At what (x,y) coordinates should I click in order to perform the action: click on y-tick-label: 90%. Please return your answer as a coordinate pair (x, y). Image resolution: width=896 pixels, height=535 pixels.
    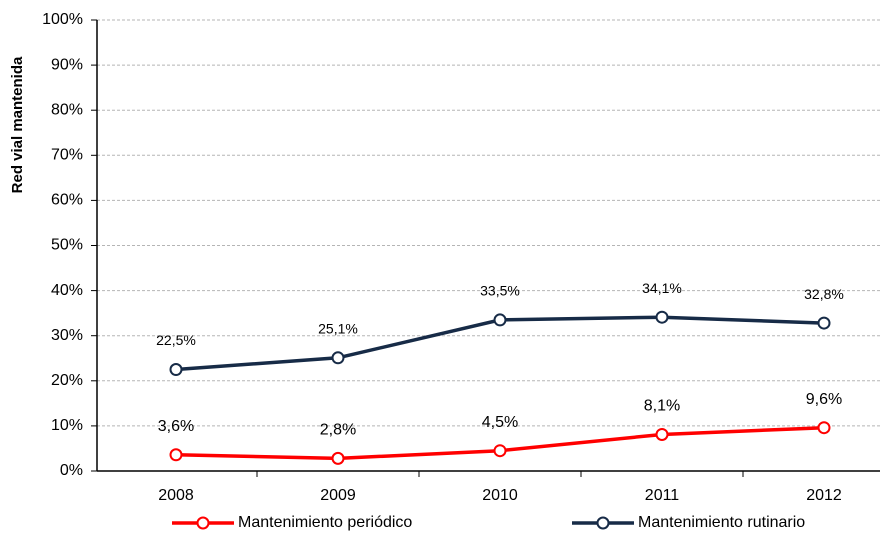
    Looking at the image, I should click on (67, 64).